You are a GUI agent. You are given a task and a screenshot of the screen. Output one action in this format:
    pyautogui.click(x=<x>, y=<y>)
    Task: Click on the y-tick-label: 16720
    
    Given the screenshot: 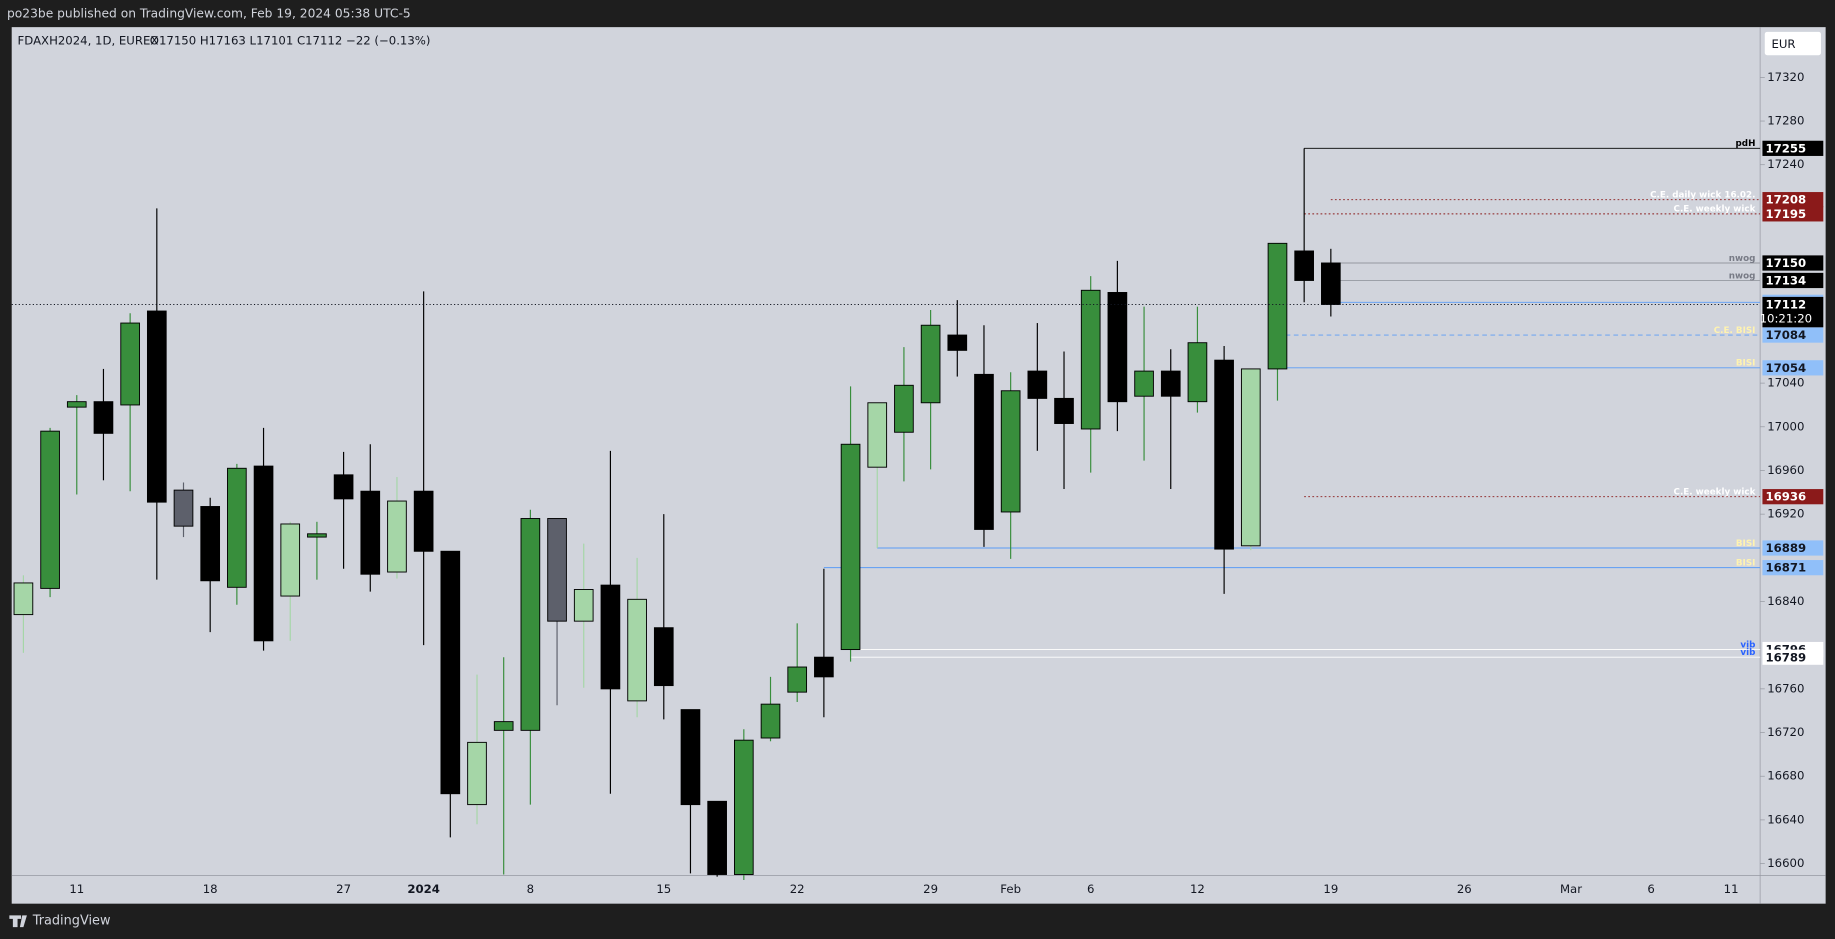 What is the action you would take?
    pyautogui.click(x=1785, y=732)
    